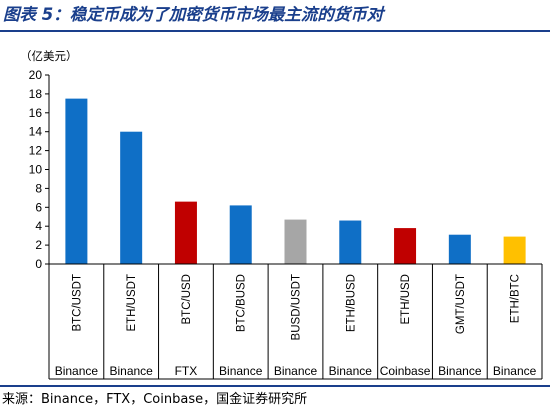 The image size is (550, 414). I want to click on x-category-label: BTC/USD, so click(187, 299).